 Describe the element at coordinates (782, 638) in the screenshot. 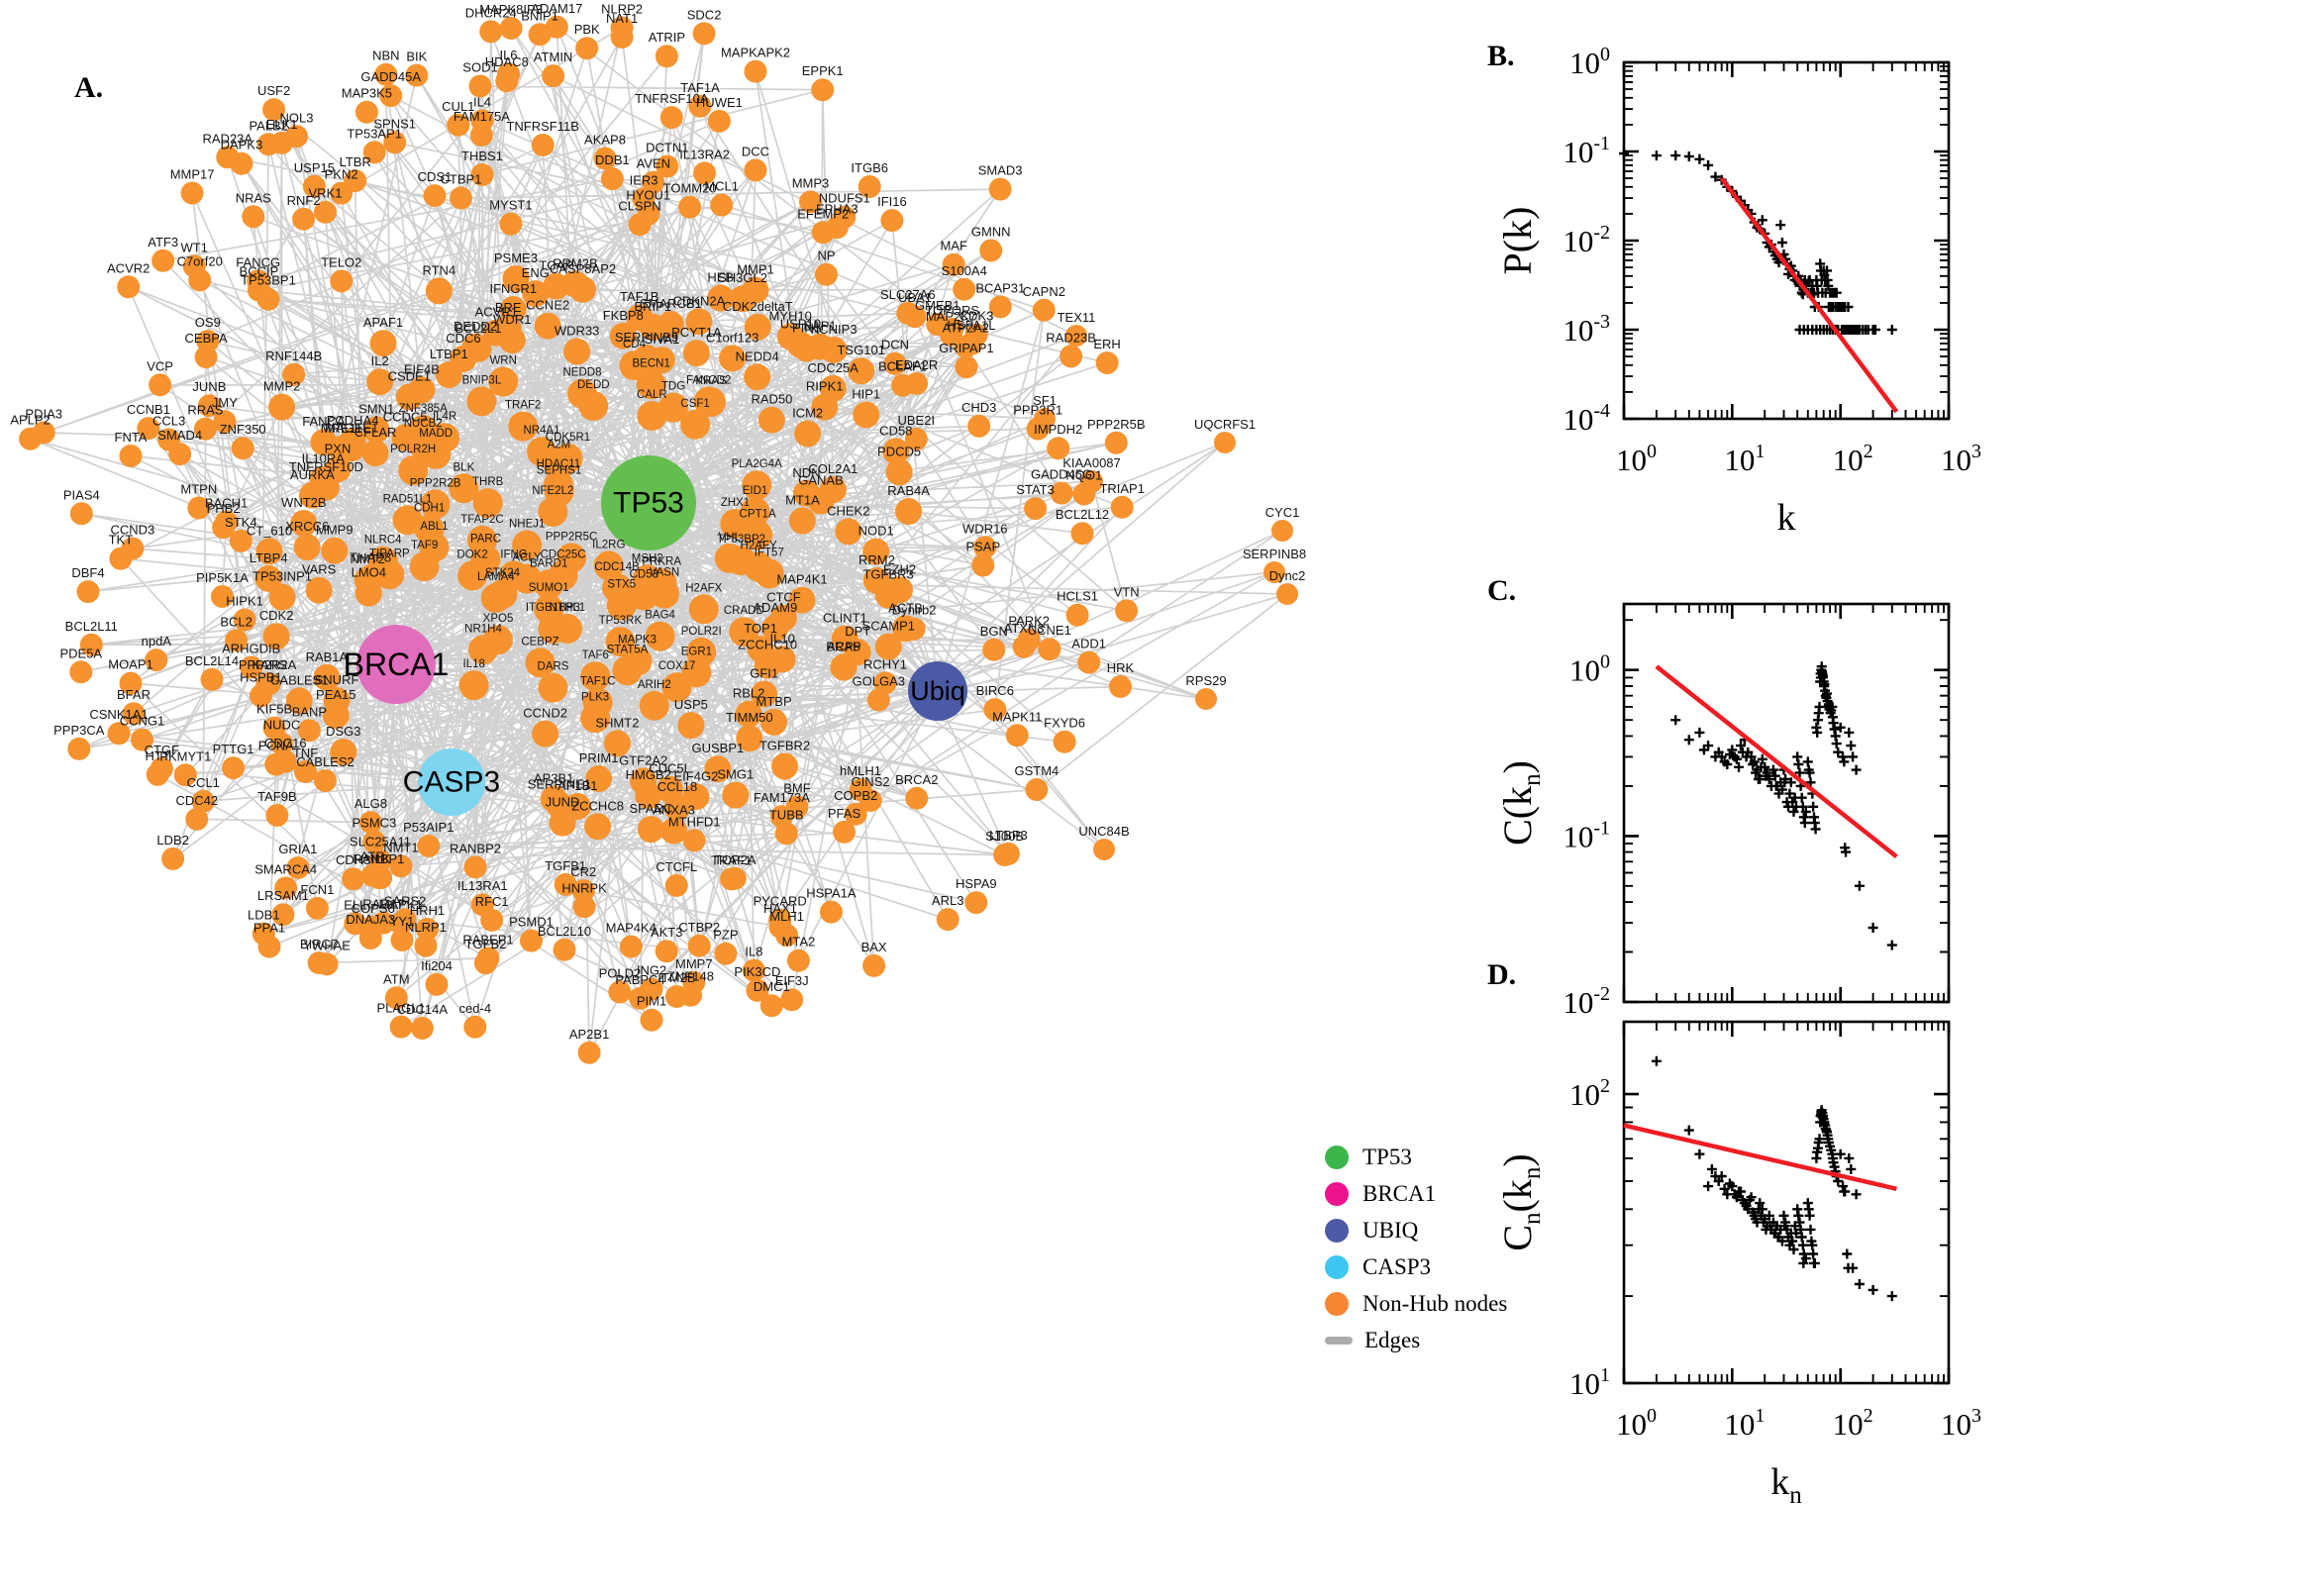

I see `network-node-label: IL10` at that location.